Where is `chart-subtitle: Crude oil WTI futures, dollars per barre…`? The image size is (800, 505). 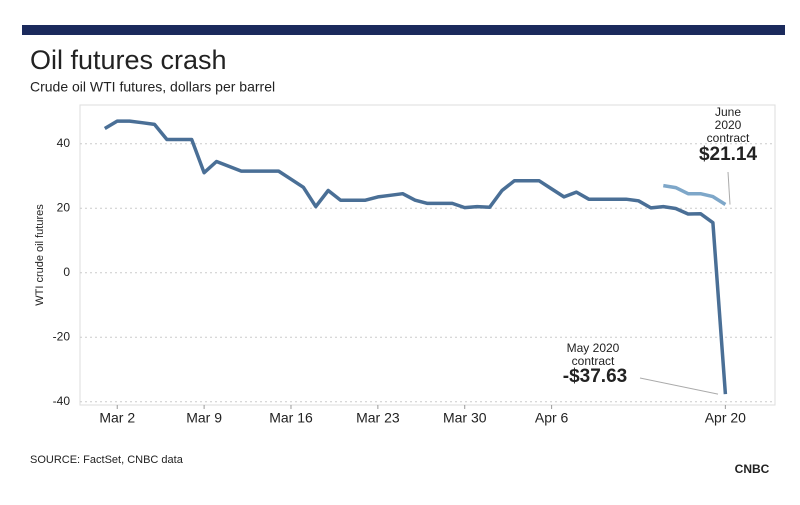
chart-subtitle: Crude oil WTI futures, dollars per barre… is located at coordinates (152, 87).